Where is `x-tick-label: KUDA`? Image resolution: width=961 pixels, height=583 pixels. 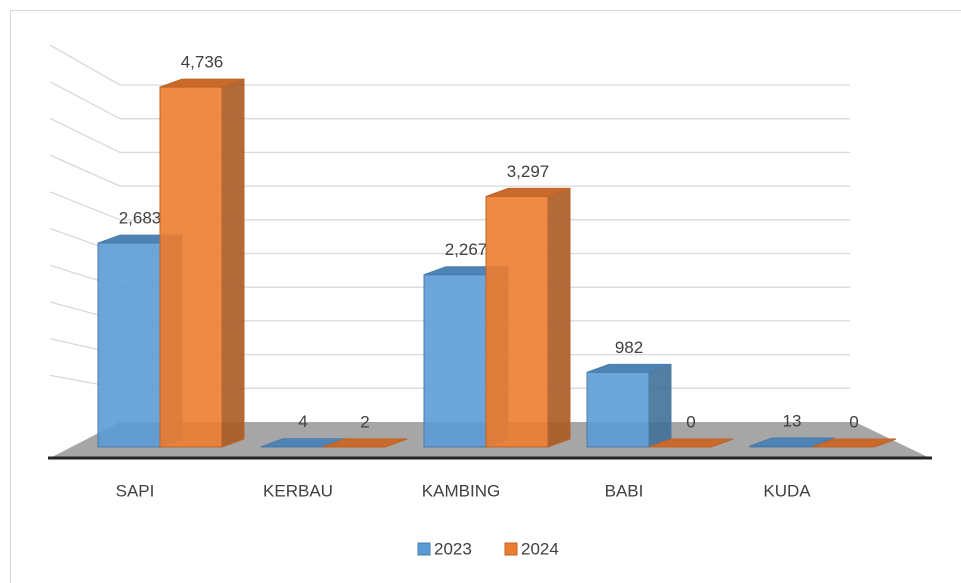
x-tick-label: KUDA is located at coordinates (787, 490).